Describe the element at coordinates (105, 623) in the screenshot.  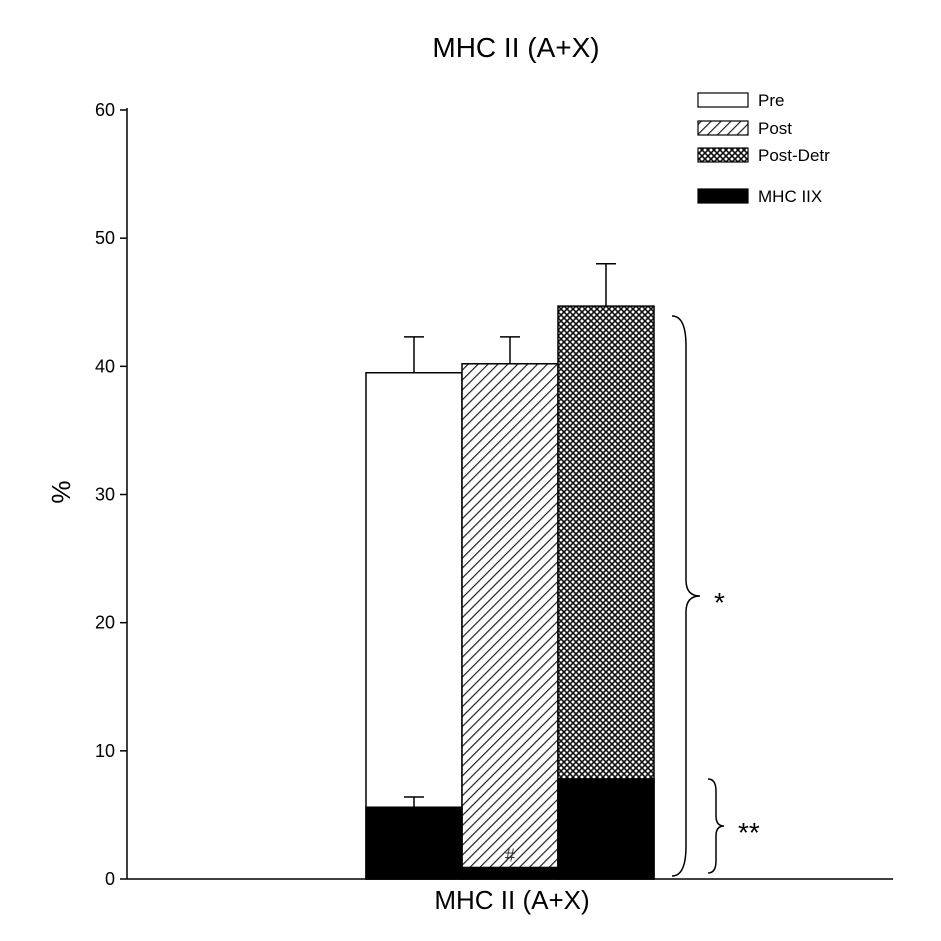
I see `y-tick-label: 20` at that location.